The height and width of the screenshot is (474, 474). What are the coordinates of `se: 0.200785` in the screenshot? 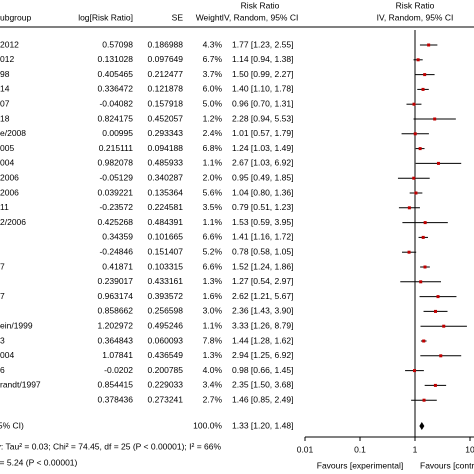 It's located at (166, 370).